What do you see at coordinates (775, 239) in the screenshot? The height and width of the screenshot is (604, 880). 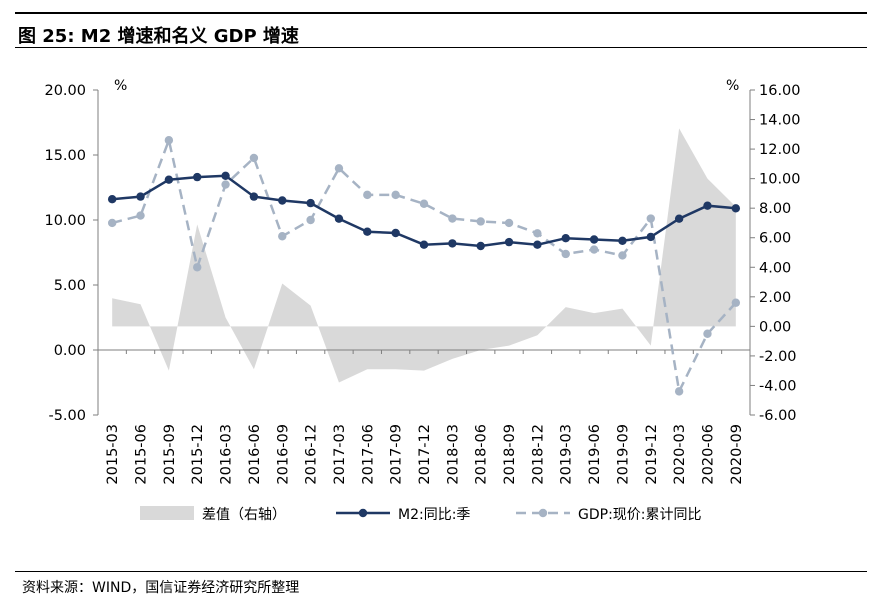 I see `right-tick-label: 6.00` at bounding box center [775, 239].